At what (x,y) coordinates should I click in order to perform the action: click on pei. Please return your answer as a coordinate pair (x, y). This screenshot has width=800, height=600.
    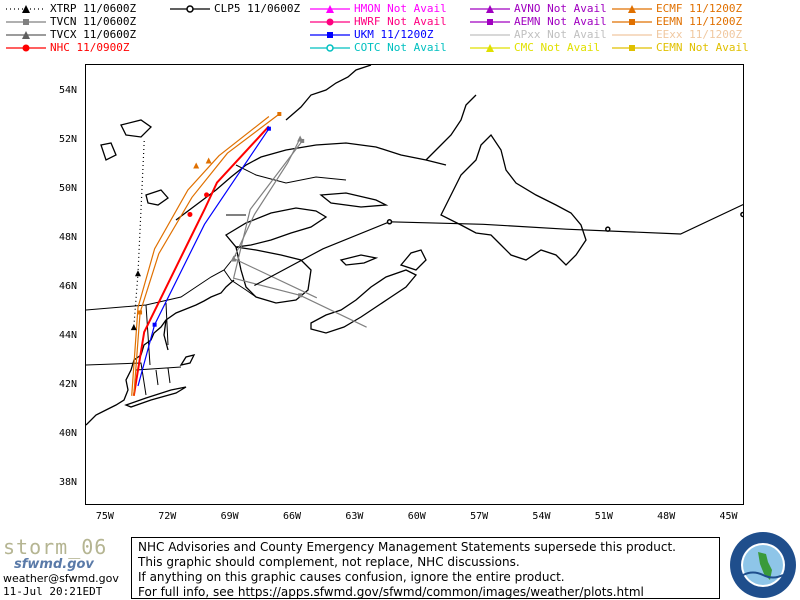
    Looking at the image, I should click on (359, 260).